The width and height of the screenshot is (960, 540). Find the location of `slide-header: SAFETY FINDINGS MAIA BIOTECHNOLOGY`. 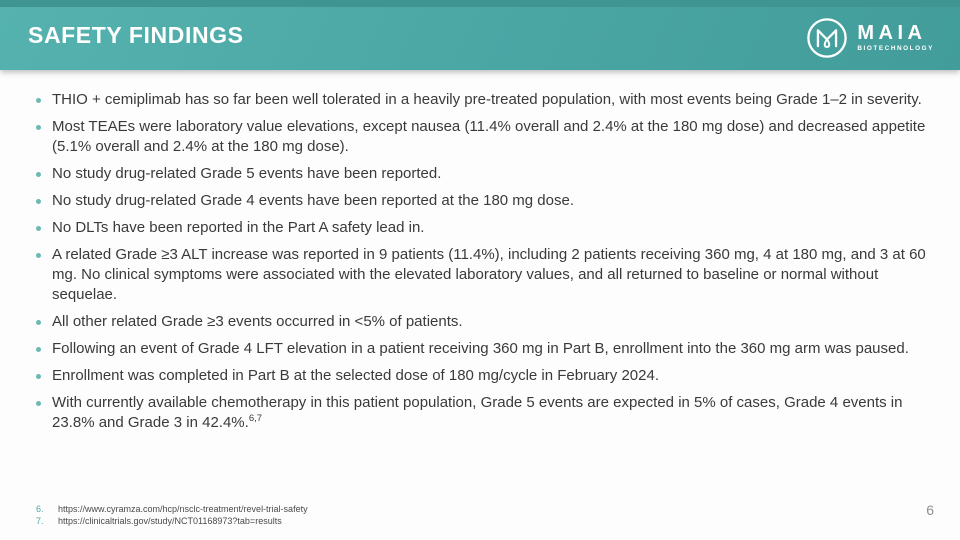

slide-header: SAFETY FINDINGS MAIA BIOTECHNOLOGY is located at coordinates (480, 35).